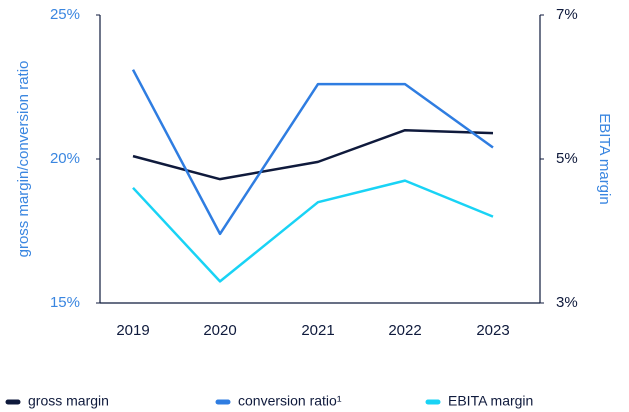  Describe the element at coordinates (567, 302) in the screenshot. I see `y2-tick-label: 3%` at that location.